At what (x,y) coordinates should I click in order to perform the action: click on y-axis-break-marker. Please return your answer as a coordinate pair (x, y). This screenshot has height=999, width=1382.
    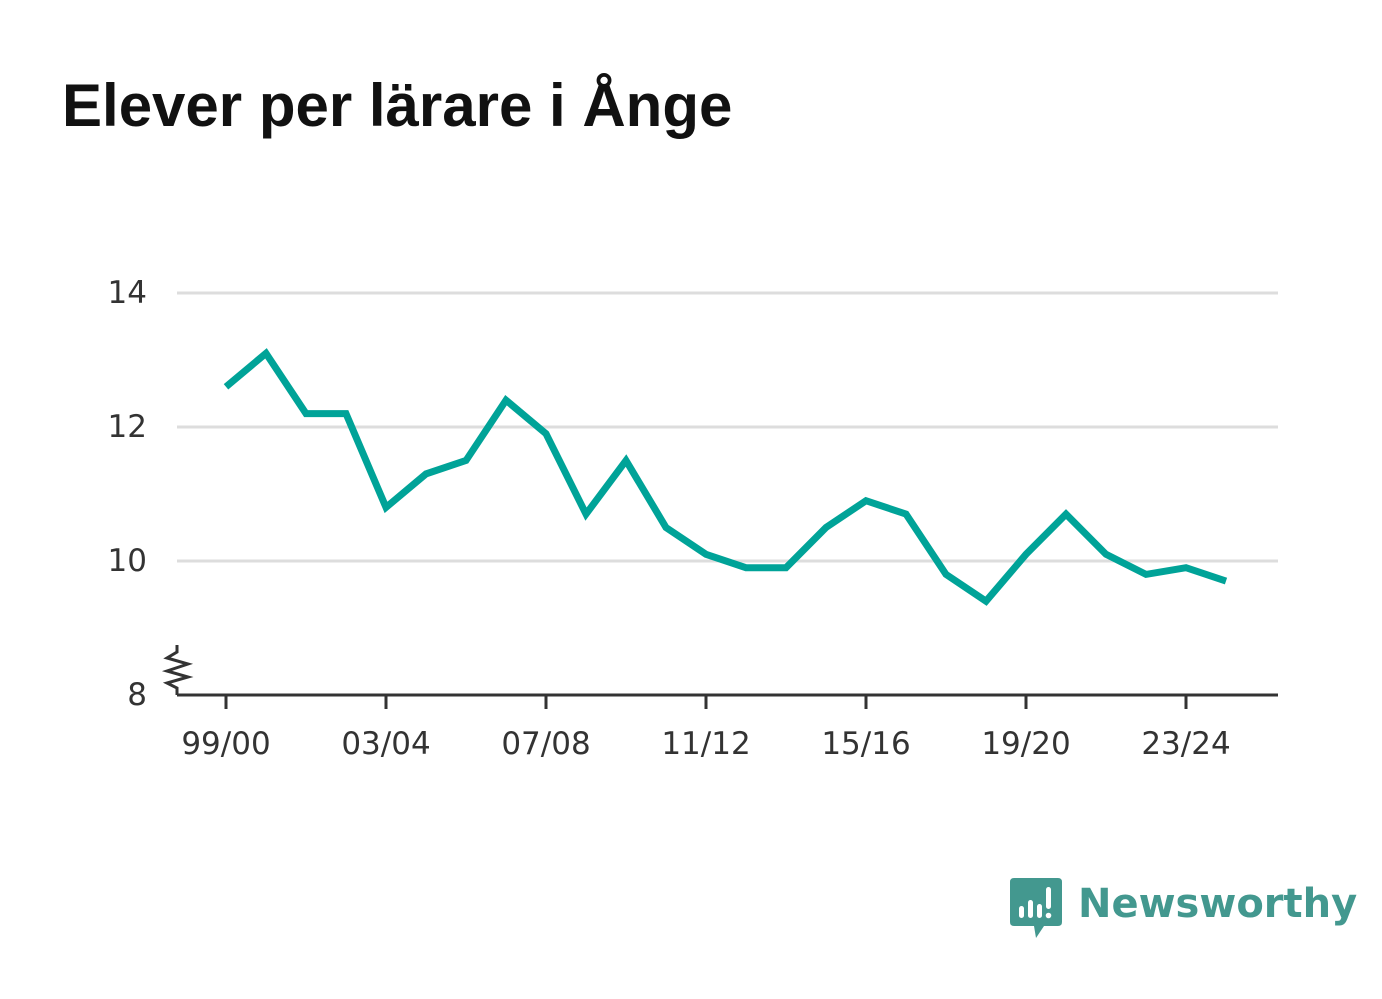
    Looking at the image, I should click on (177, 670).